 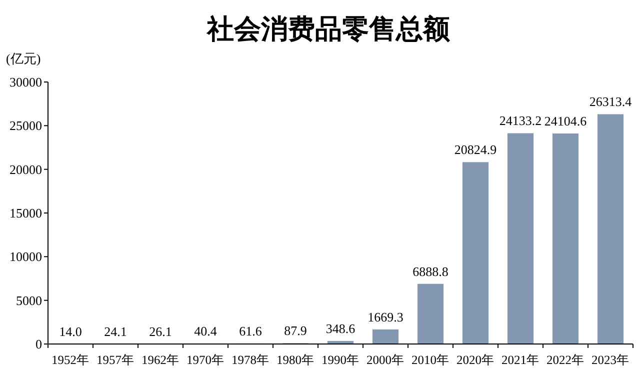 I want to click on x-tick-label: 2021年, so click(x=521, y=360).